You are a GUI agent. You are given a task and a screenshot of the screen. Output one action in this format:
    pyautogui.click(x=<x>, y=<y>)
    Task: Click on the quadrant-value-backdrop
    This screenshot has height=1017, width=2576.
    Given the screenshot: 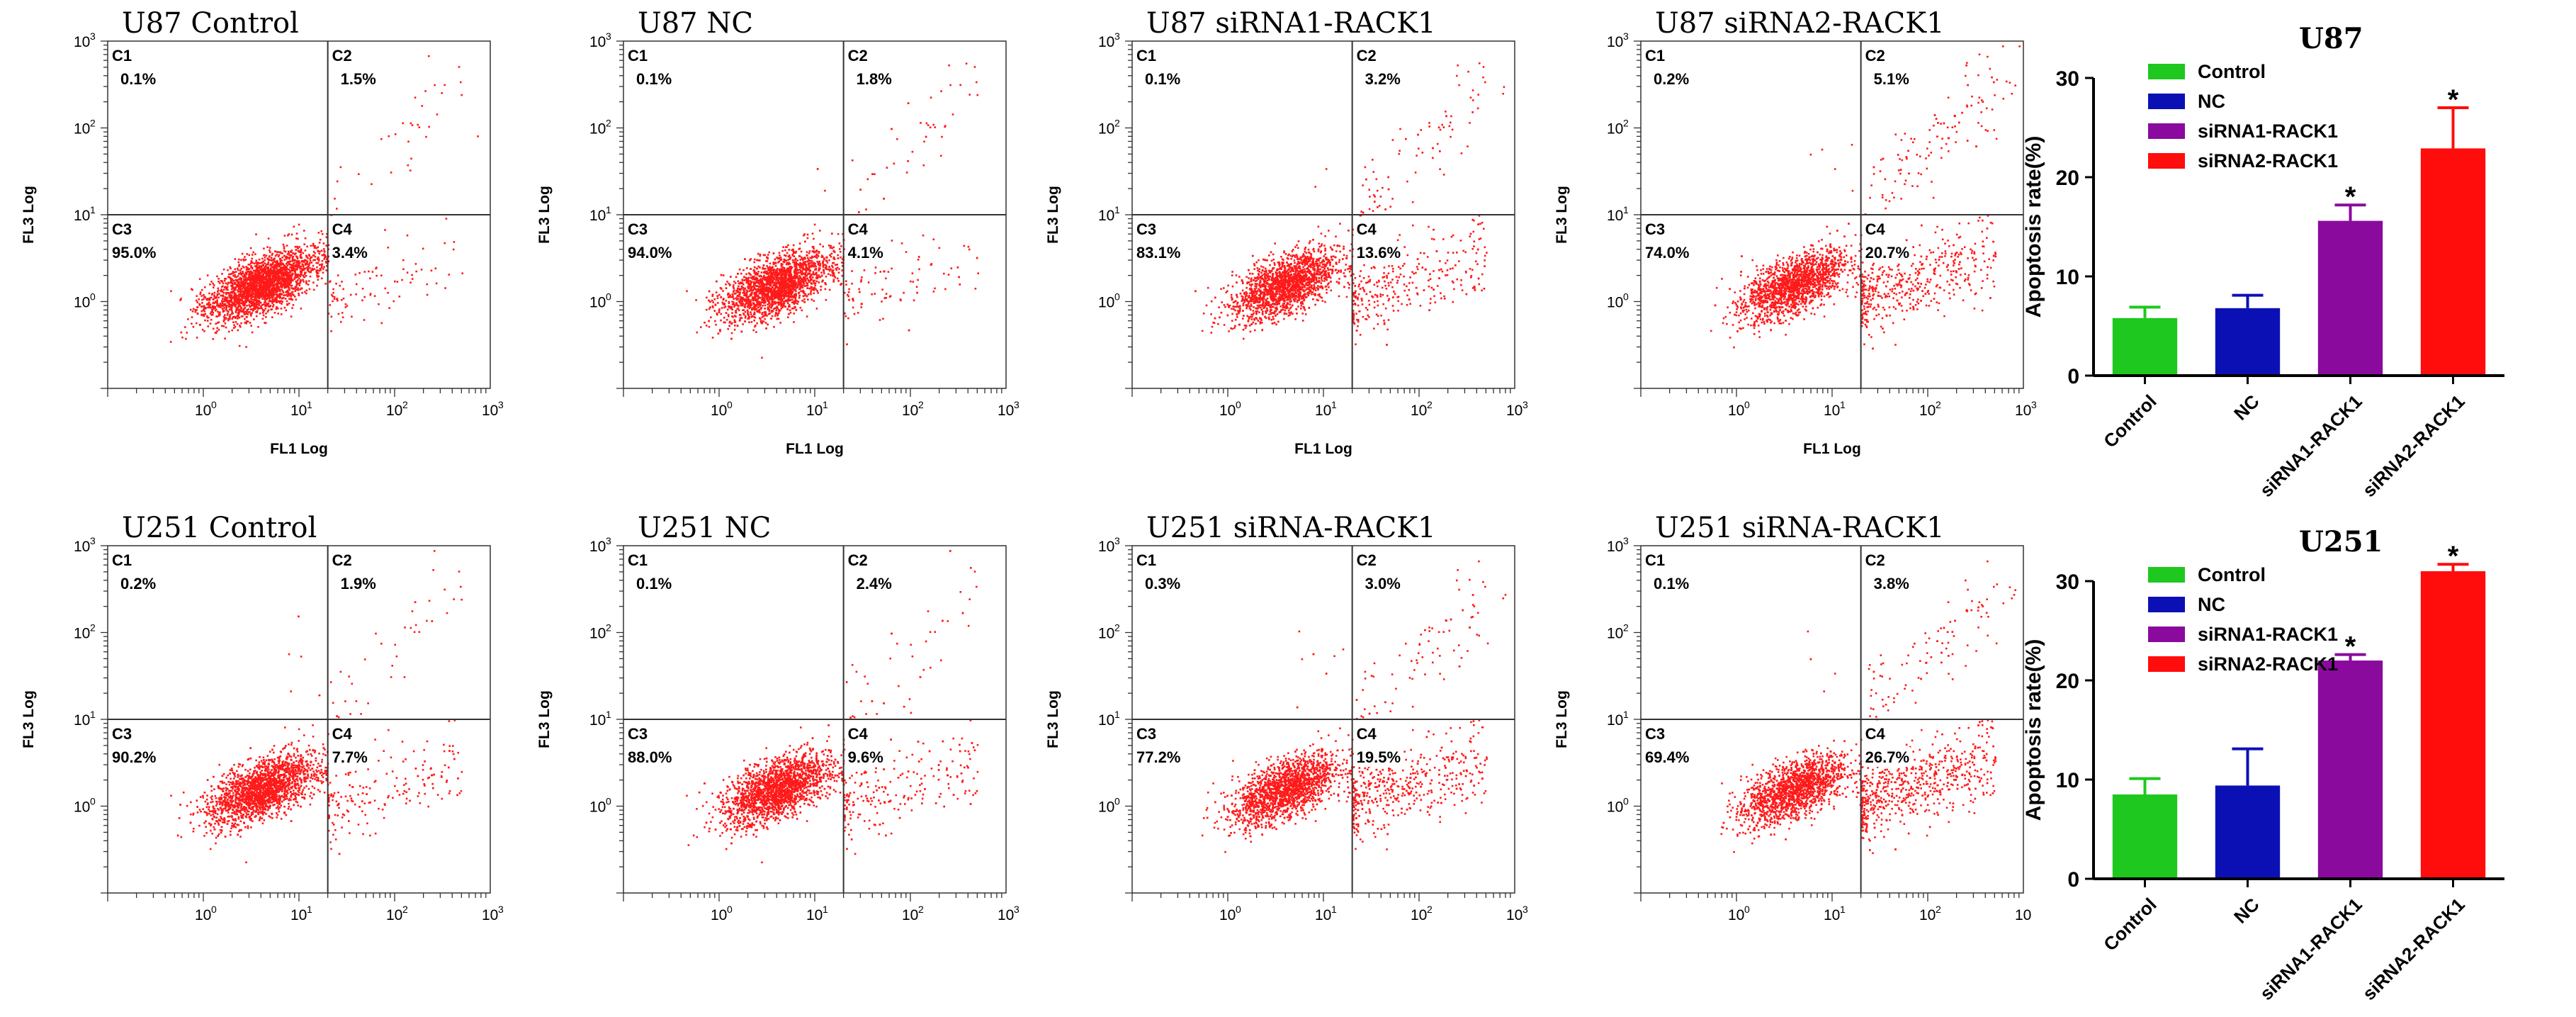 What is the action you would take?
    pyautogui.click(x=354, y=252)
    